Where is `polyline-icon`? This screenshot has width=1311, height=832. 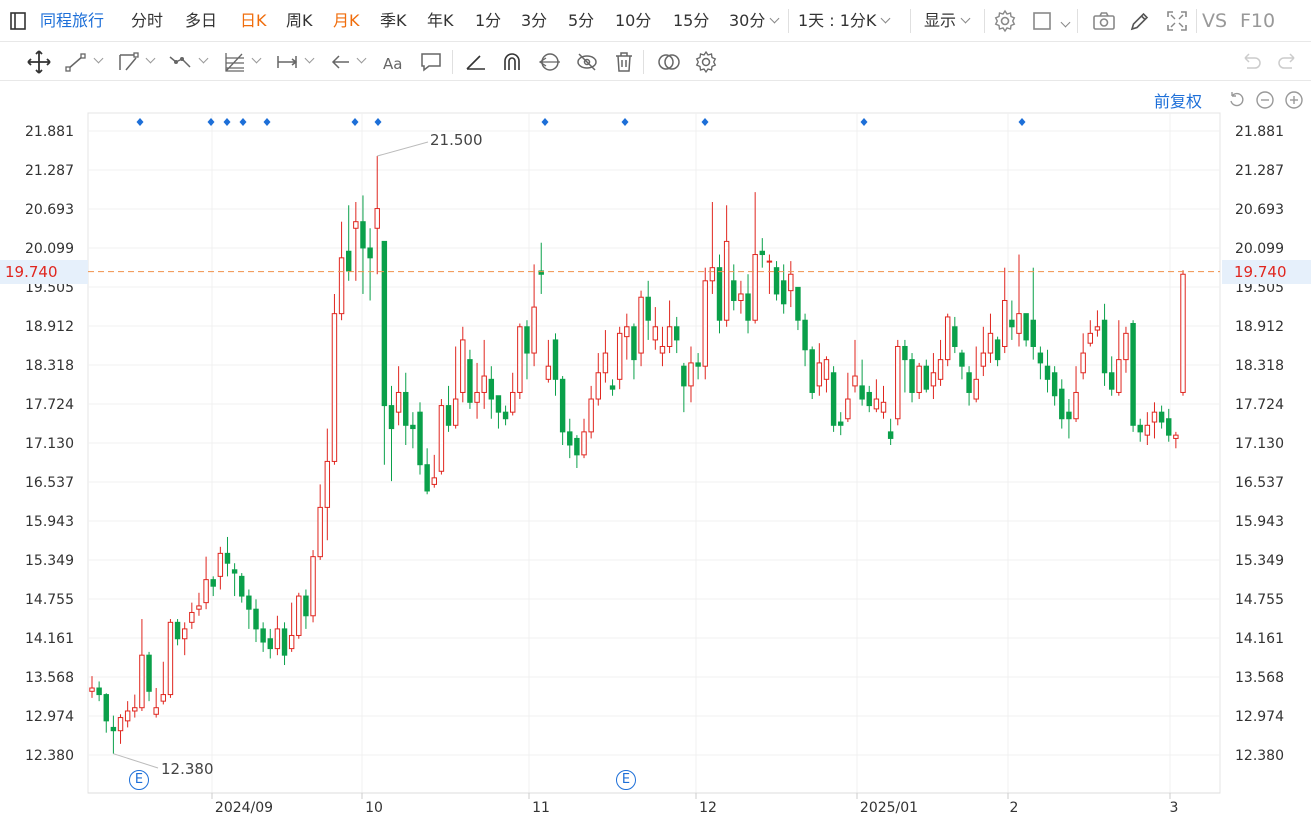
polyline-icon is located at coordinates (180, 62).